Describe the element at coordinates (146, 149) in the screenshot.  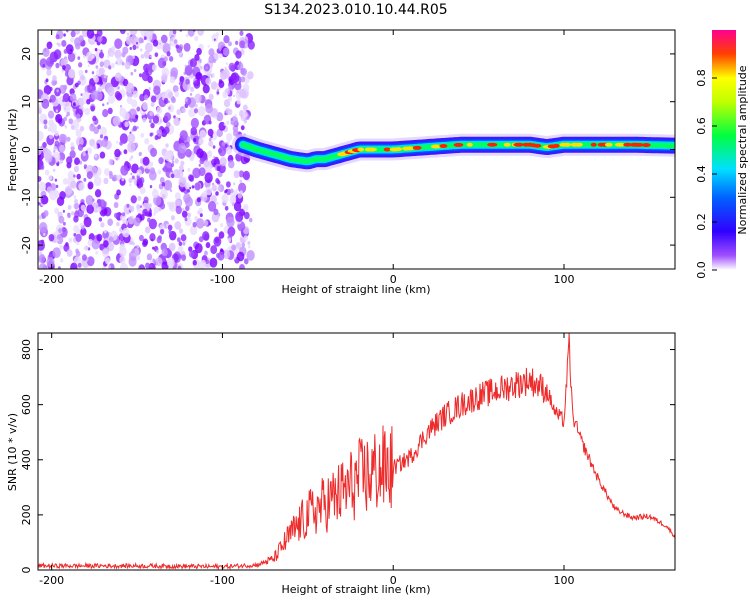
I see `noise-region` at that location.